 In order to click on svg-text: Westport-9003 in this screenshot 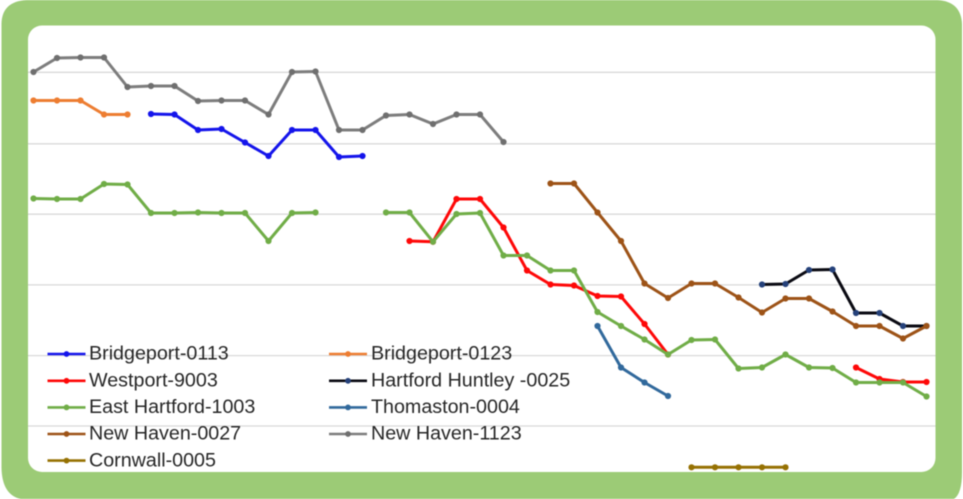, I will do `click(153, 381)`.